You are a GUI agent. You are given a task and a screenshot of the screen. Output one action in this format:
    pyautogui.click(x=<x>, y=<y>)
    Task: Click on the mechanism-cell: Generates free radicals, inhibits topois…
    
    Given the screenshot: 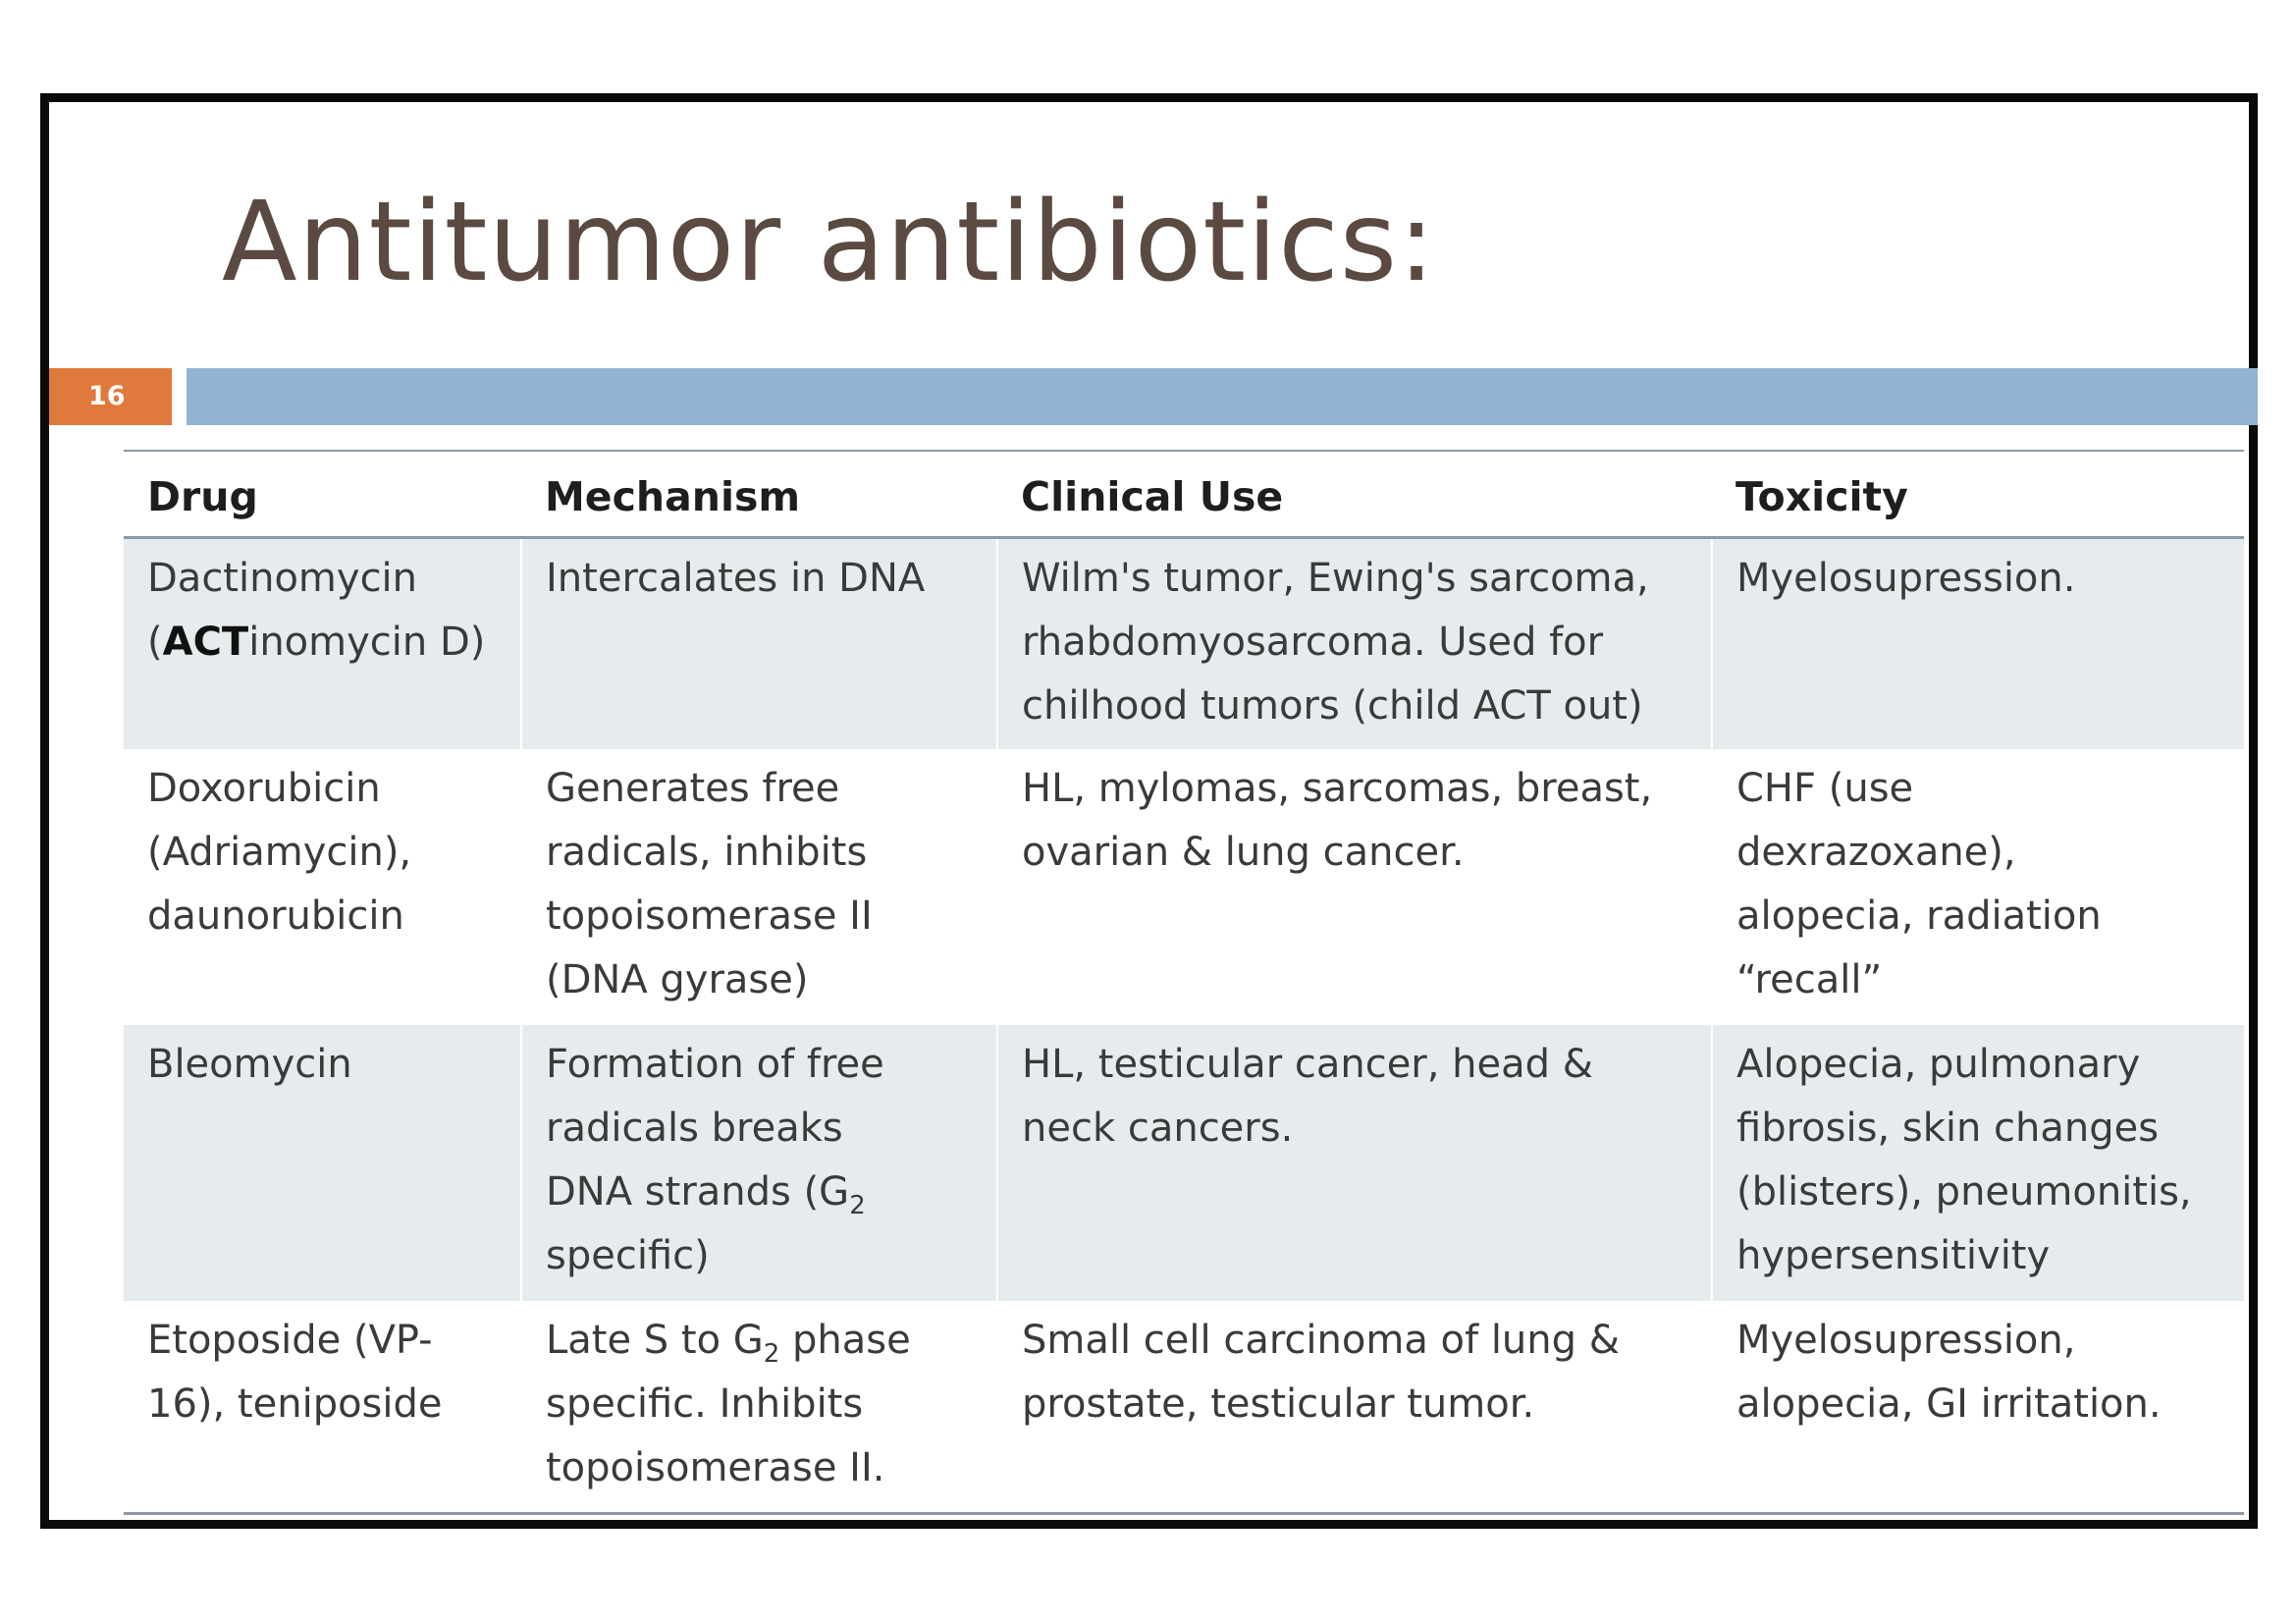 What is the action you would take?
    pyautogui.click(x=758, y=887)
    